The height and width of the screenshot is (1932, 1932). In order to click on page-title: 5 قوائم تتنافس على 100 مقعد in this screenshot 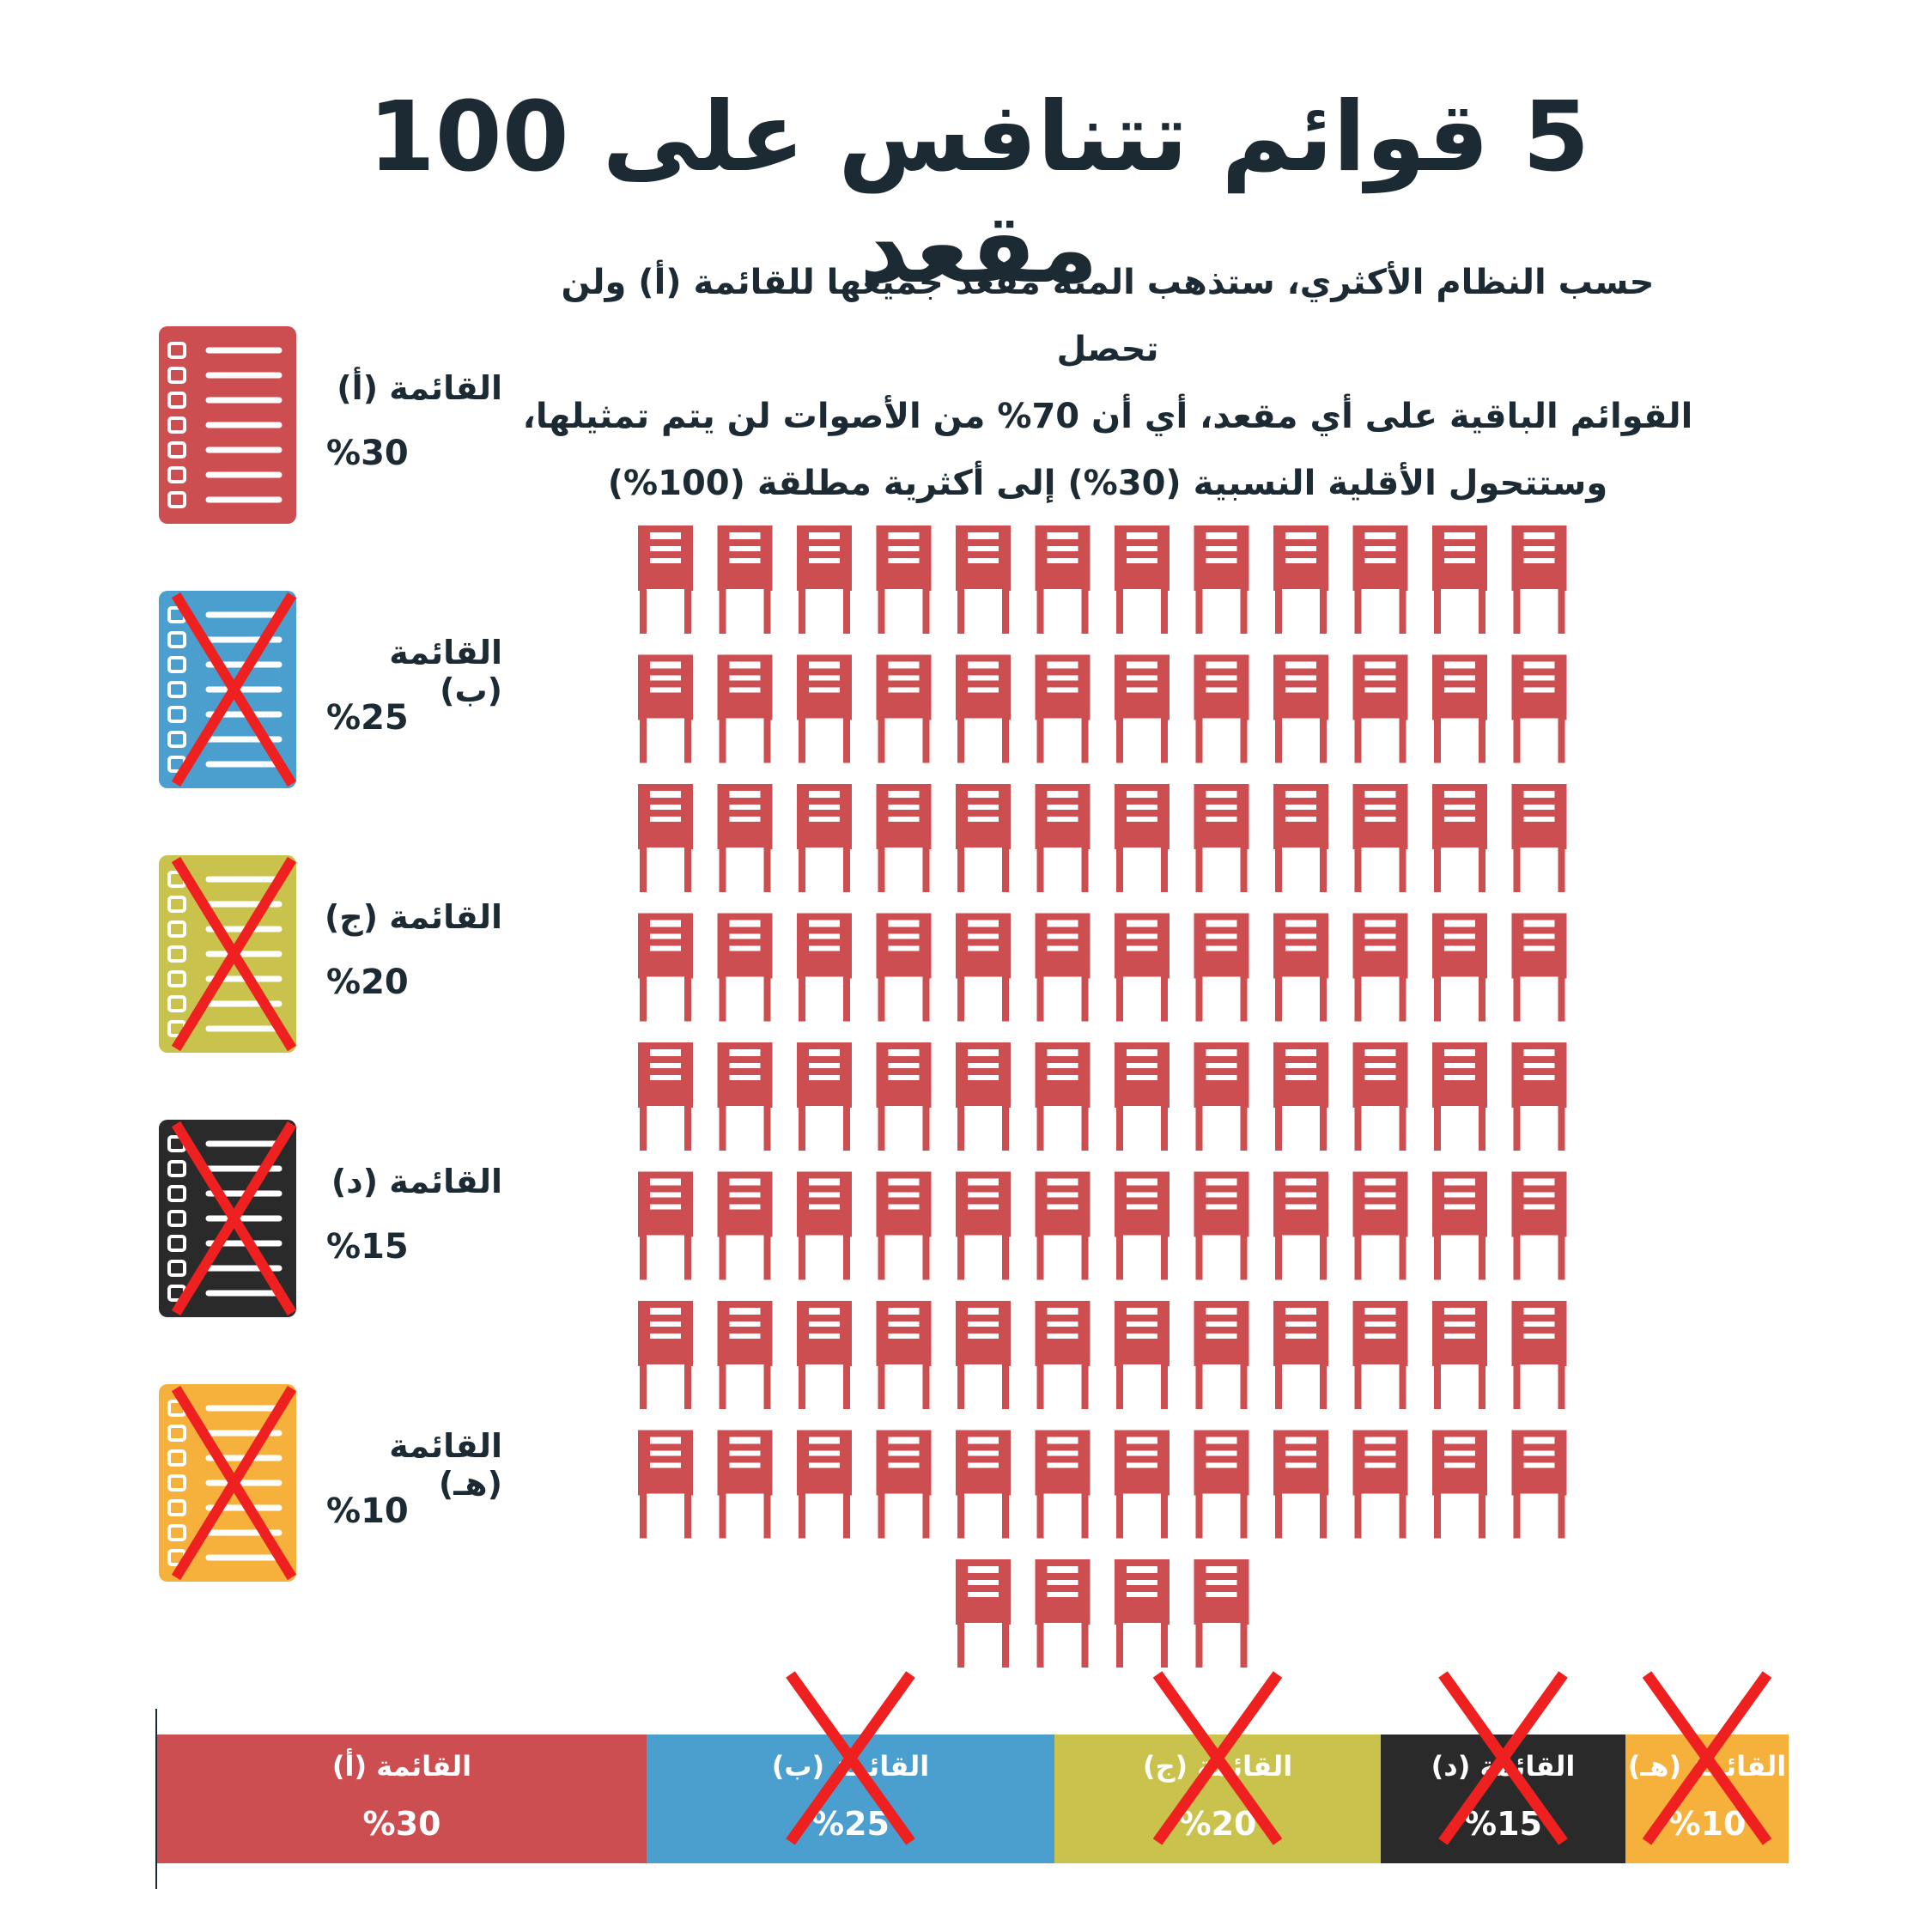, I will do `click(979, 193)`.